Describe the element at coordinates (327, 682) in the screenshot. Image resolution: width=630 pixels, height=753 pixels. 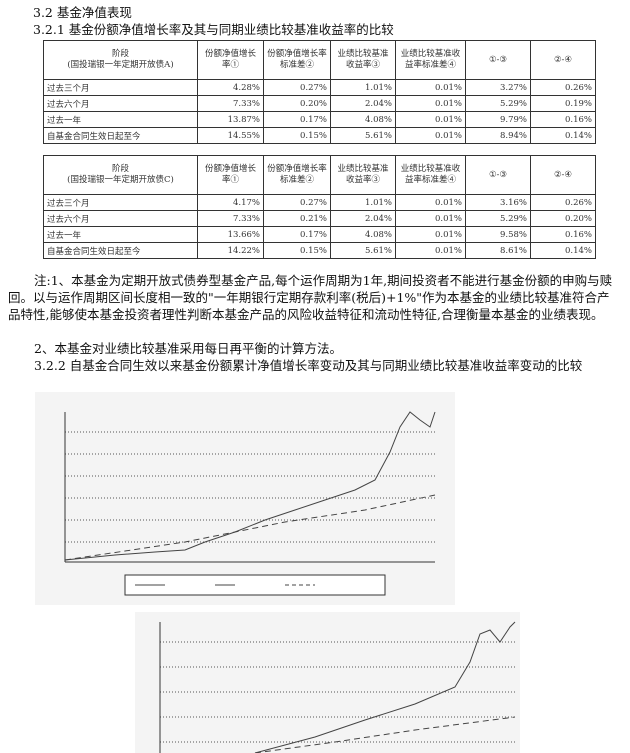
I see `chart-image` at that location.